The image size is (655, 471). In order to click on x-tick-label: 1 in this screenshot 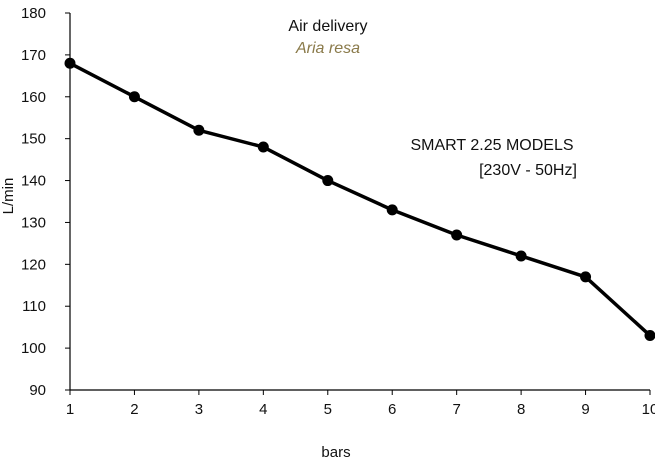, I will do `click(70, 409)`.